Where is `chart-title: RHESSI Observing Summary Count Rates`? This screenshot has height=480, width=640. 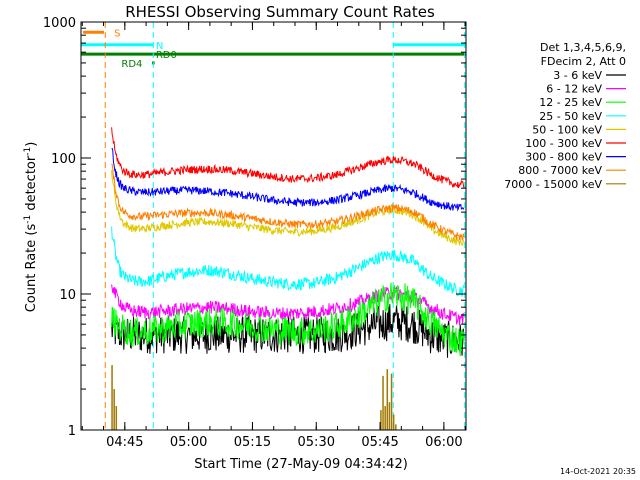 chart-title: RHESSI Observing Summary Count Rates is located at coordinates (280, 12).